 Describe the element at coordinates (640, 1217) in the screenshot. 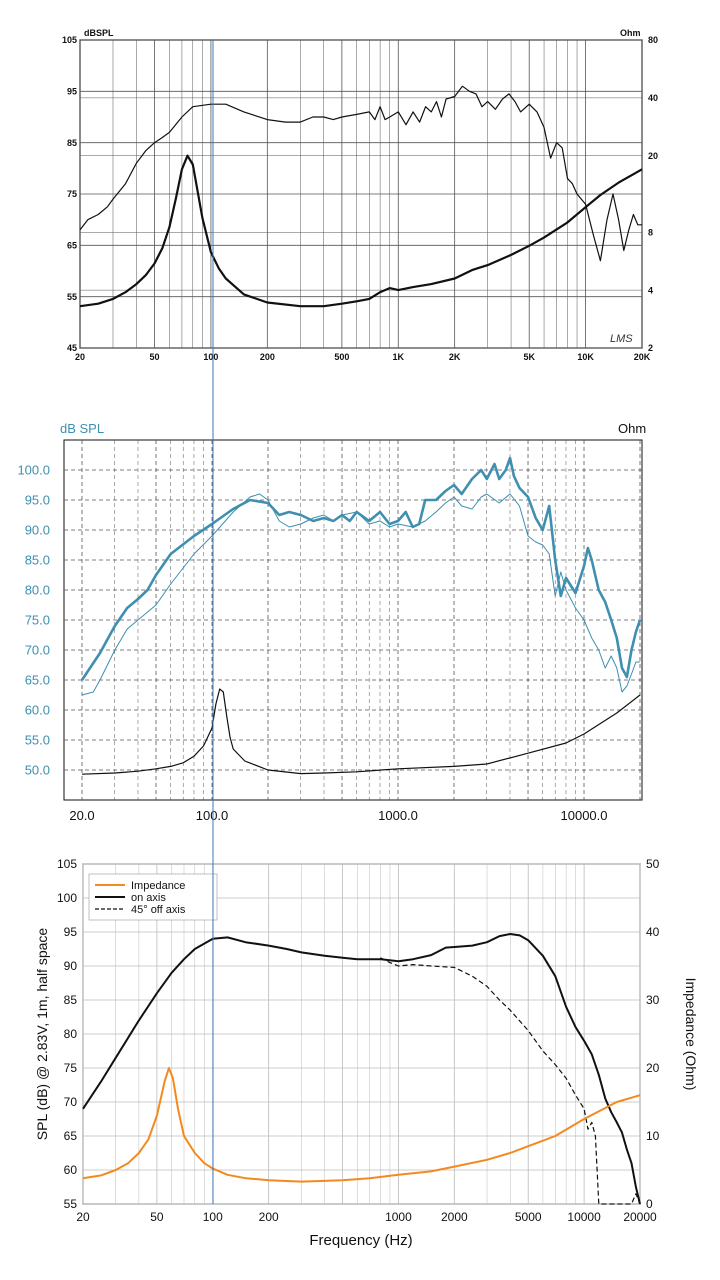

I see `x-tick-label: 20000` at that location.